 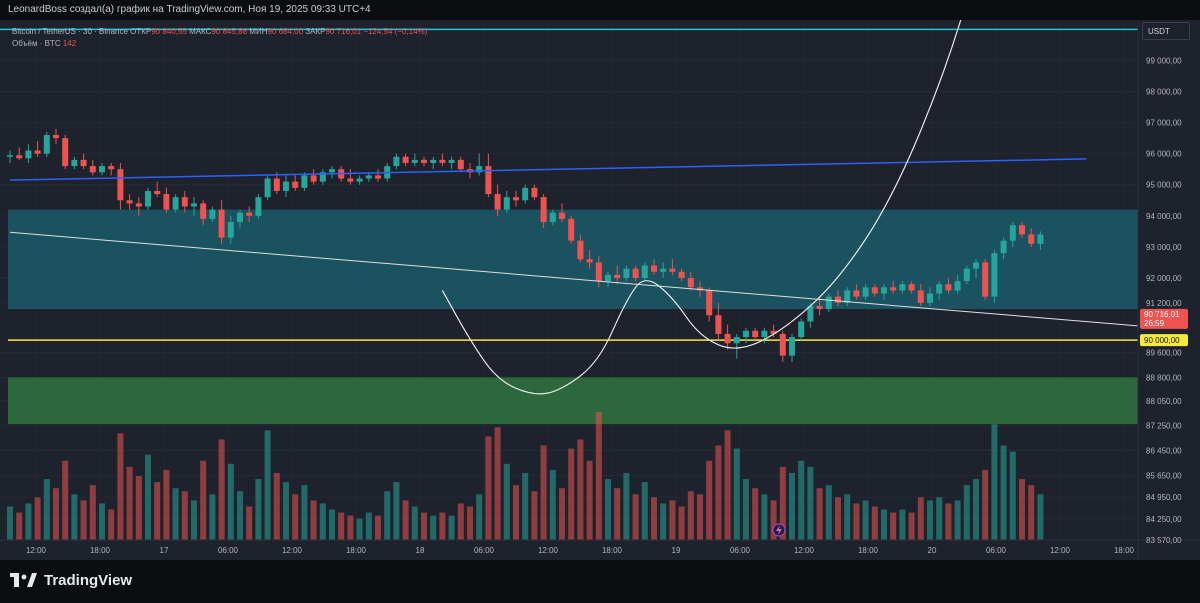 What do you see at coordinates (574, 279) in the screenshot?
I see `white-trendline` at bounding box center [574, 279].